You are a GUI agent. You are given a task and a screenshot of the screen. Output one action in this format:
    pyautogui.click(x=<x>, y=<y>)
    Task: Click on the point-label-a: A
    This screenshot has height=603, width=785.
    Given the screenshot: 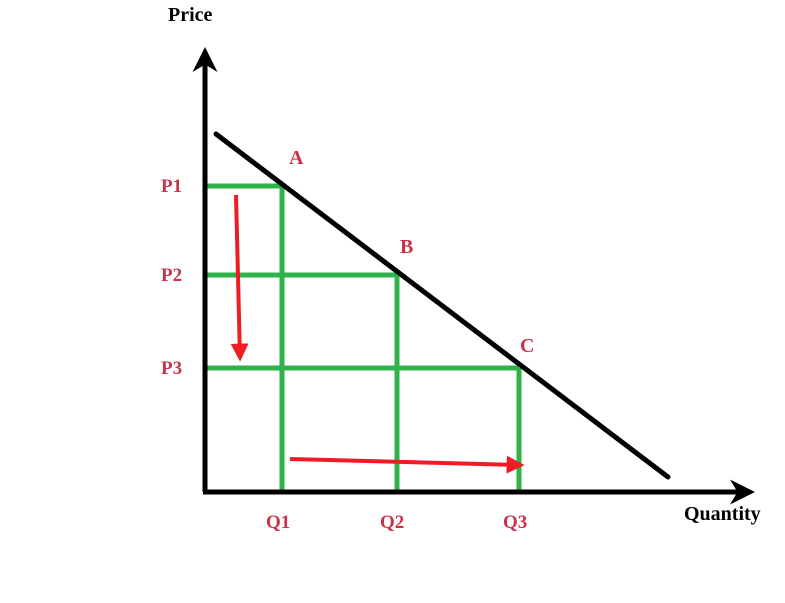 What is the action you would take?
    pyautogui.click(x=296, y=158)
    